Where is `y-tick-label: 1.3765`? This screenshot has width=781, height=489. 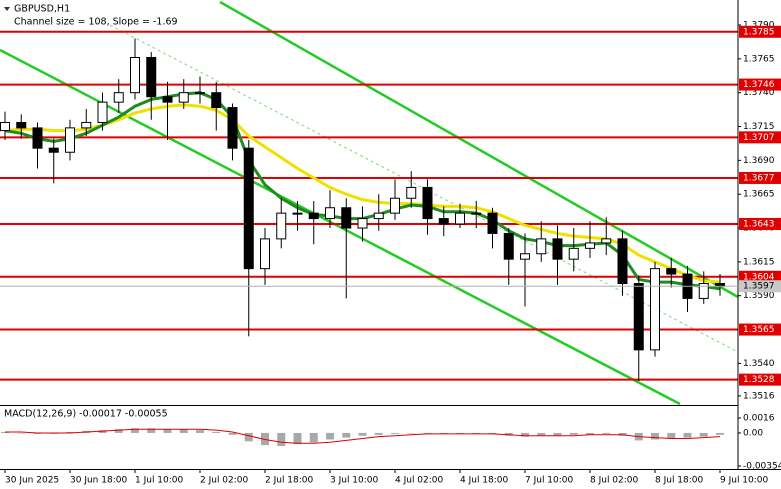 y-tick-label: 1.3765 is located at coordinates (759, 59).